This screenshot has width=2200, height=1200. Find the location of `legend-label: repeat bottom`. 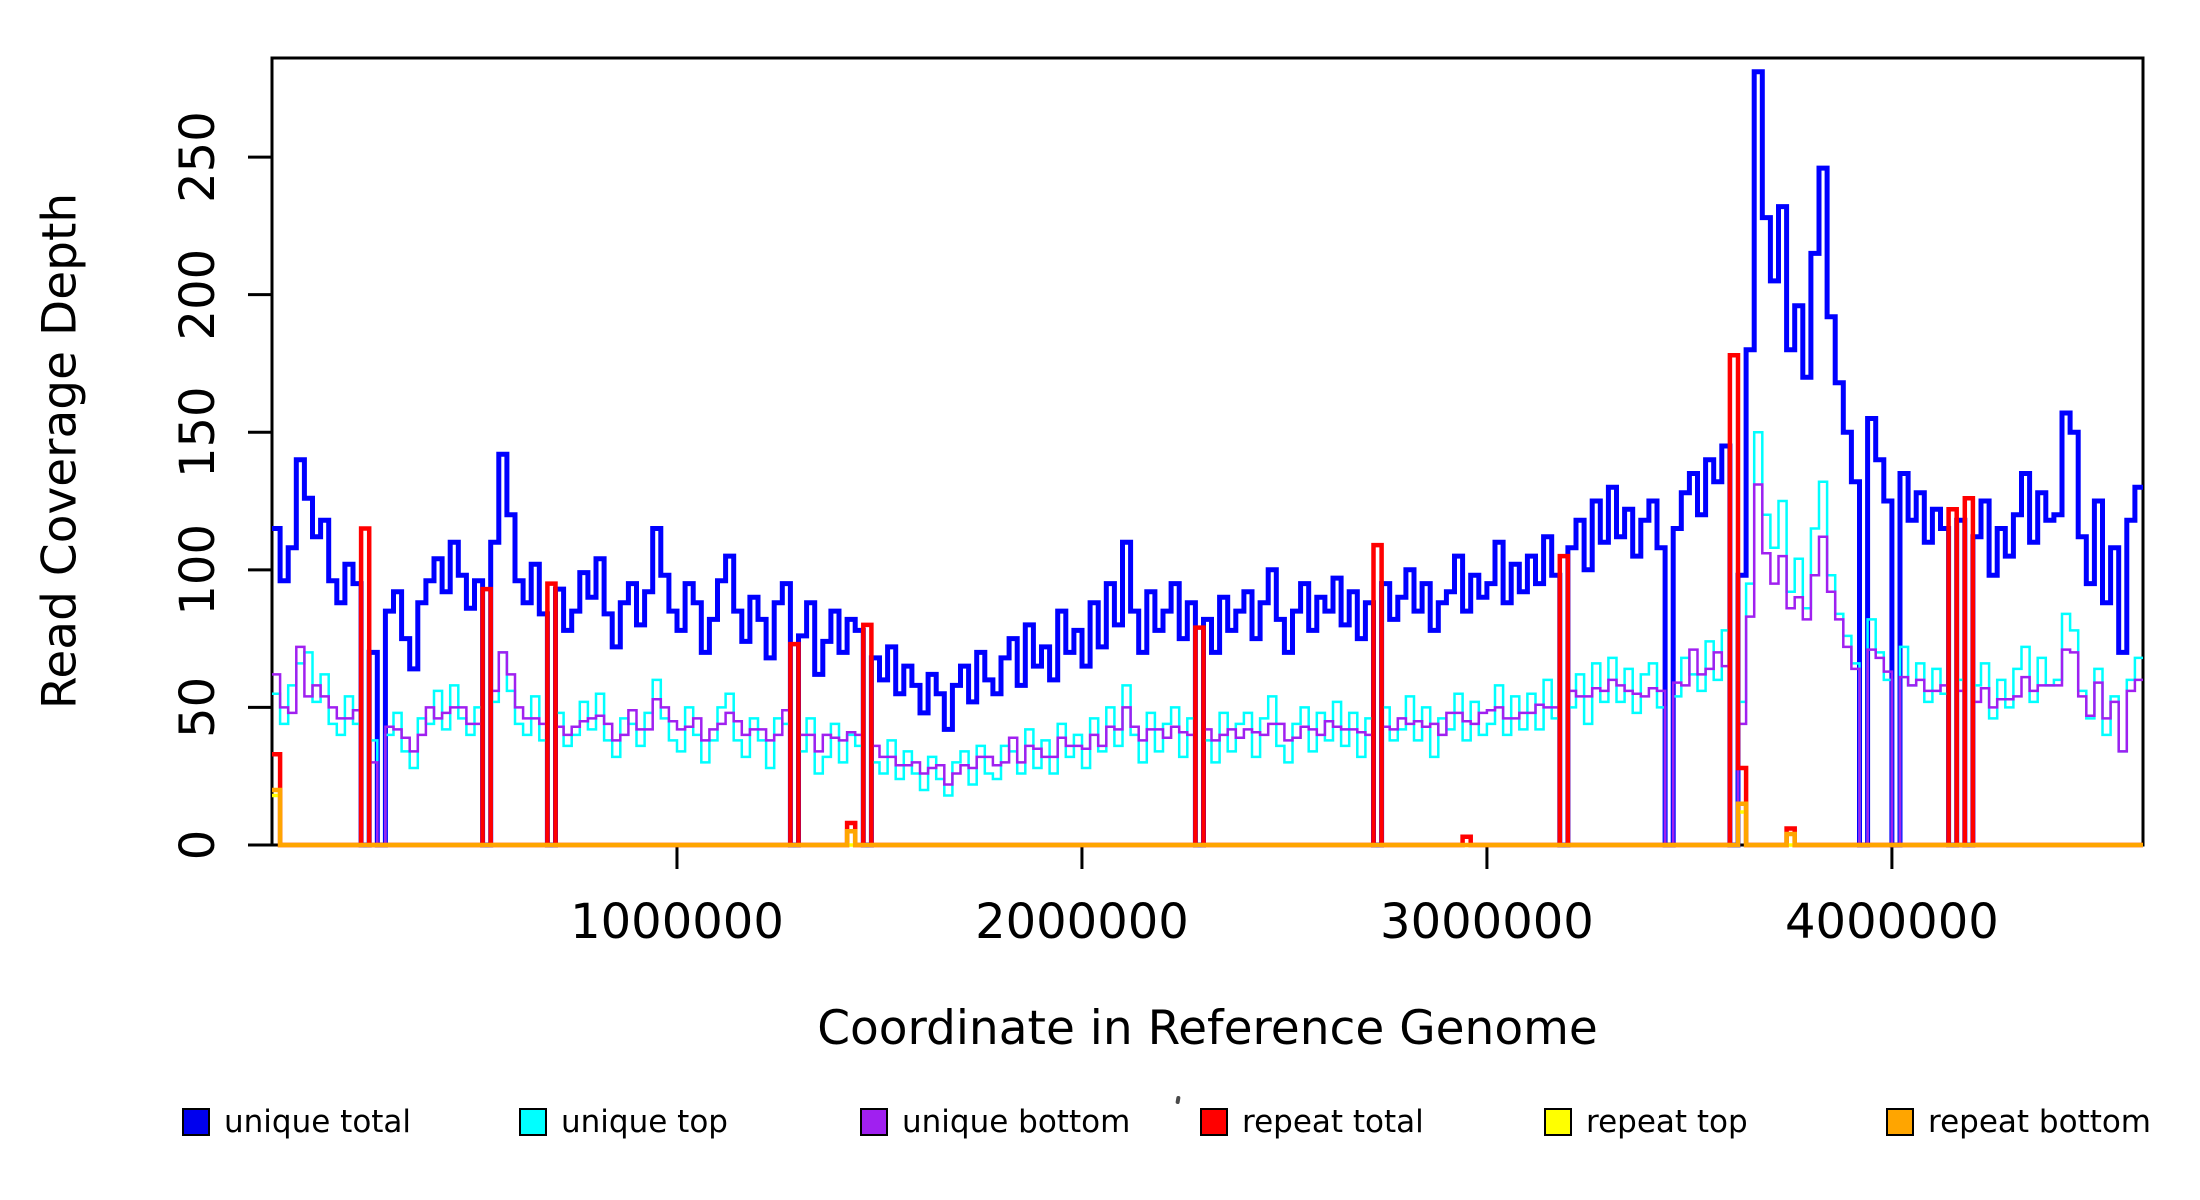

legend-label: repeat bottom is located at coordinates (2040, 1122).